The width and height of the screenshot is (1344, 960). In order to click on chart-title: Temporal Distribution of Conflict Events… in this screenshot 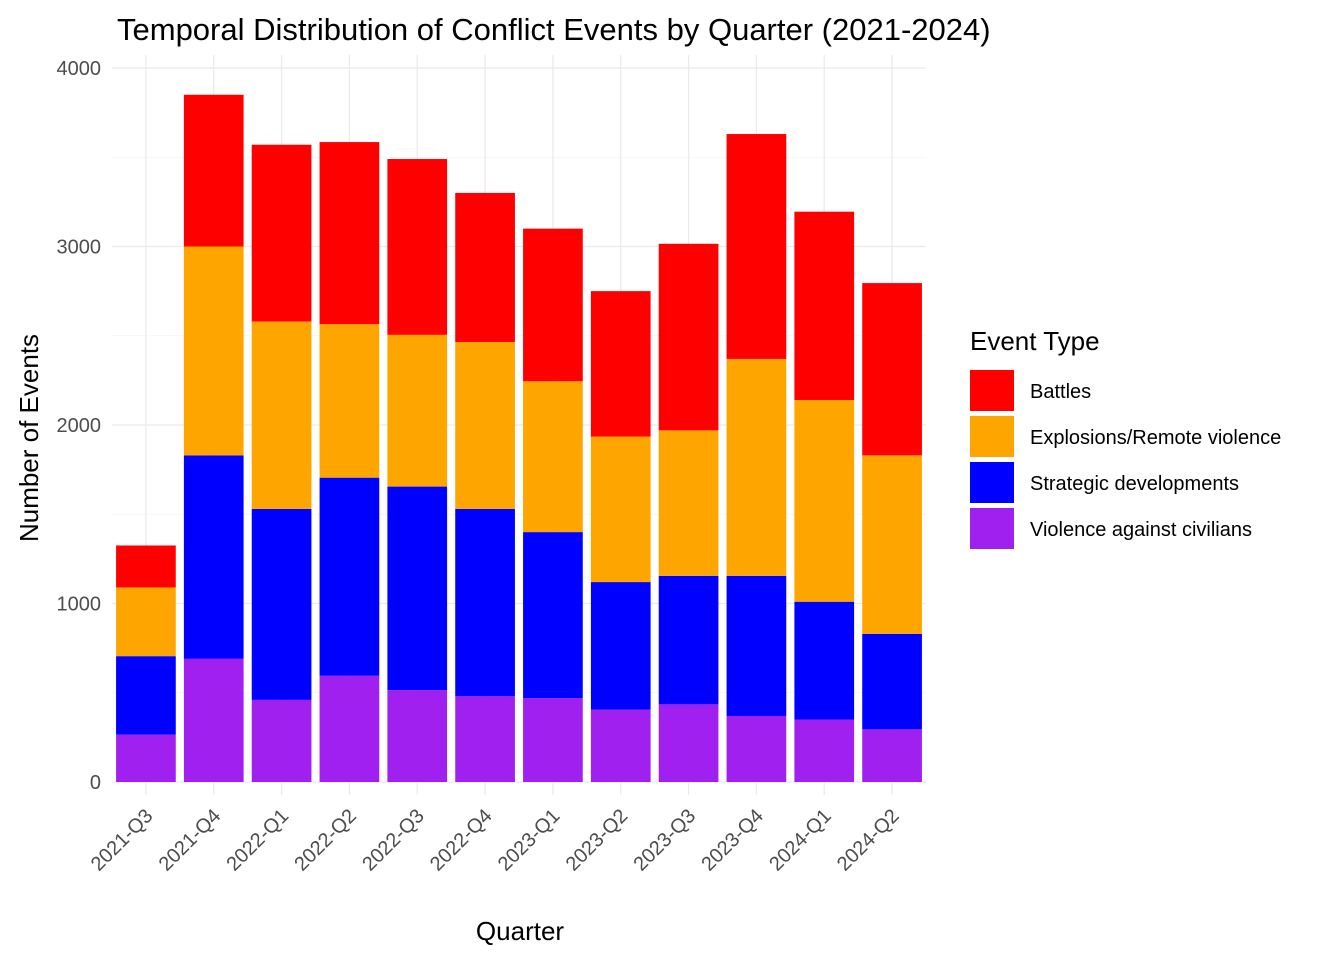, I will do `click(554, 29)`.